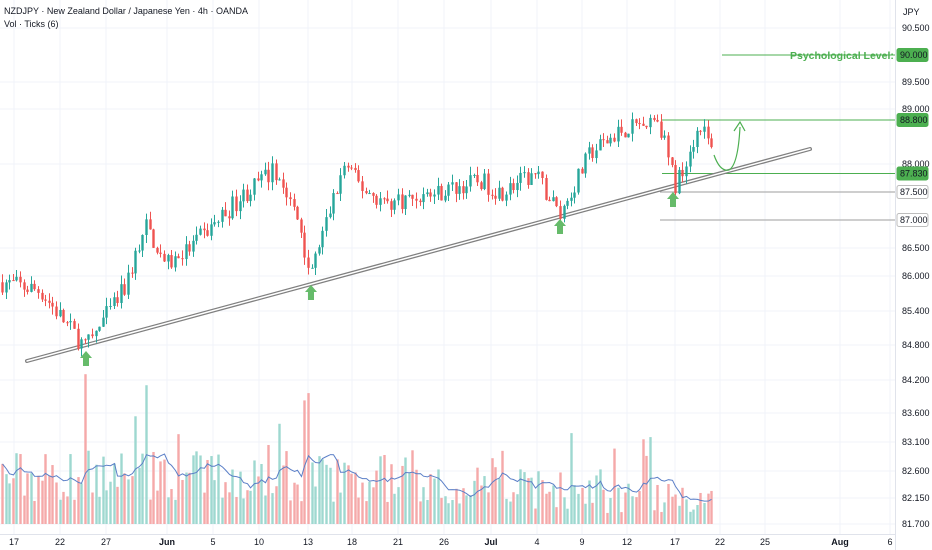 Image resolution: width=932 pixels, height=550 pixels. I want to click on price-tick-label: 84.200, so click(916, 380).